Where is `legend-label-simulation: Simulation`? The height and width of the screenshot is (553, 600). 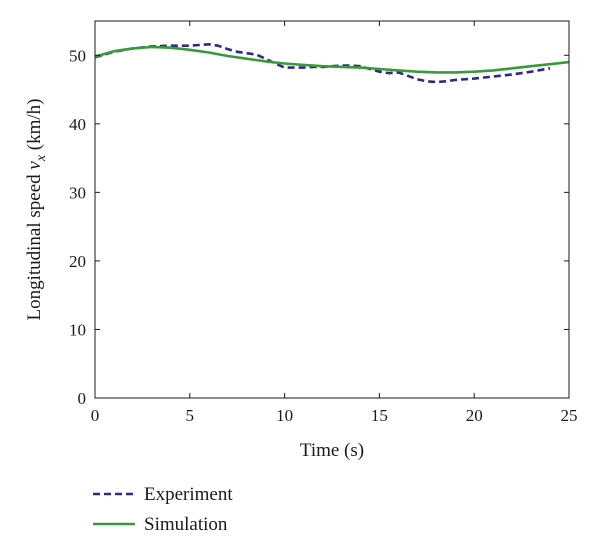
legend-label-simulation: Simulation is located at coordinates (186, 524).